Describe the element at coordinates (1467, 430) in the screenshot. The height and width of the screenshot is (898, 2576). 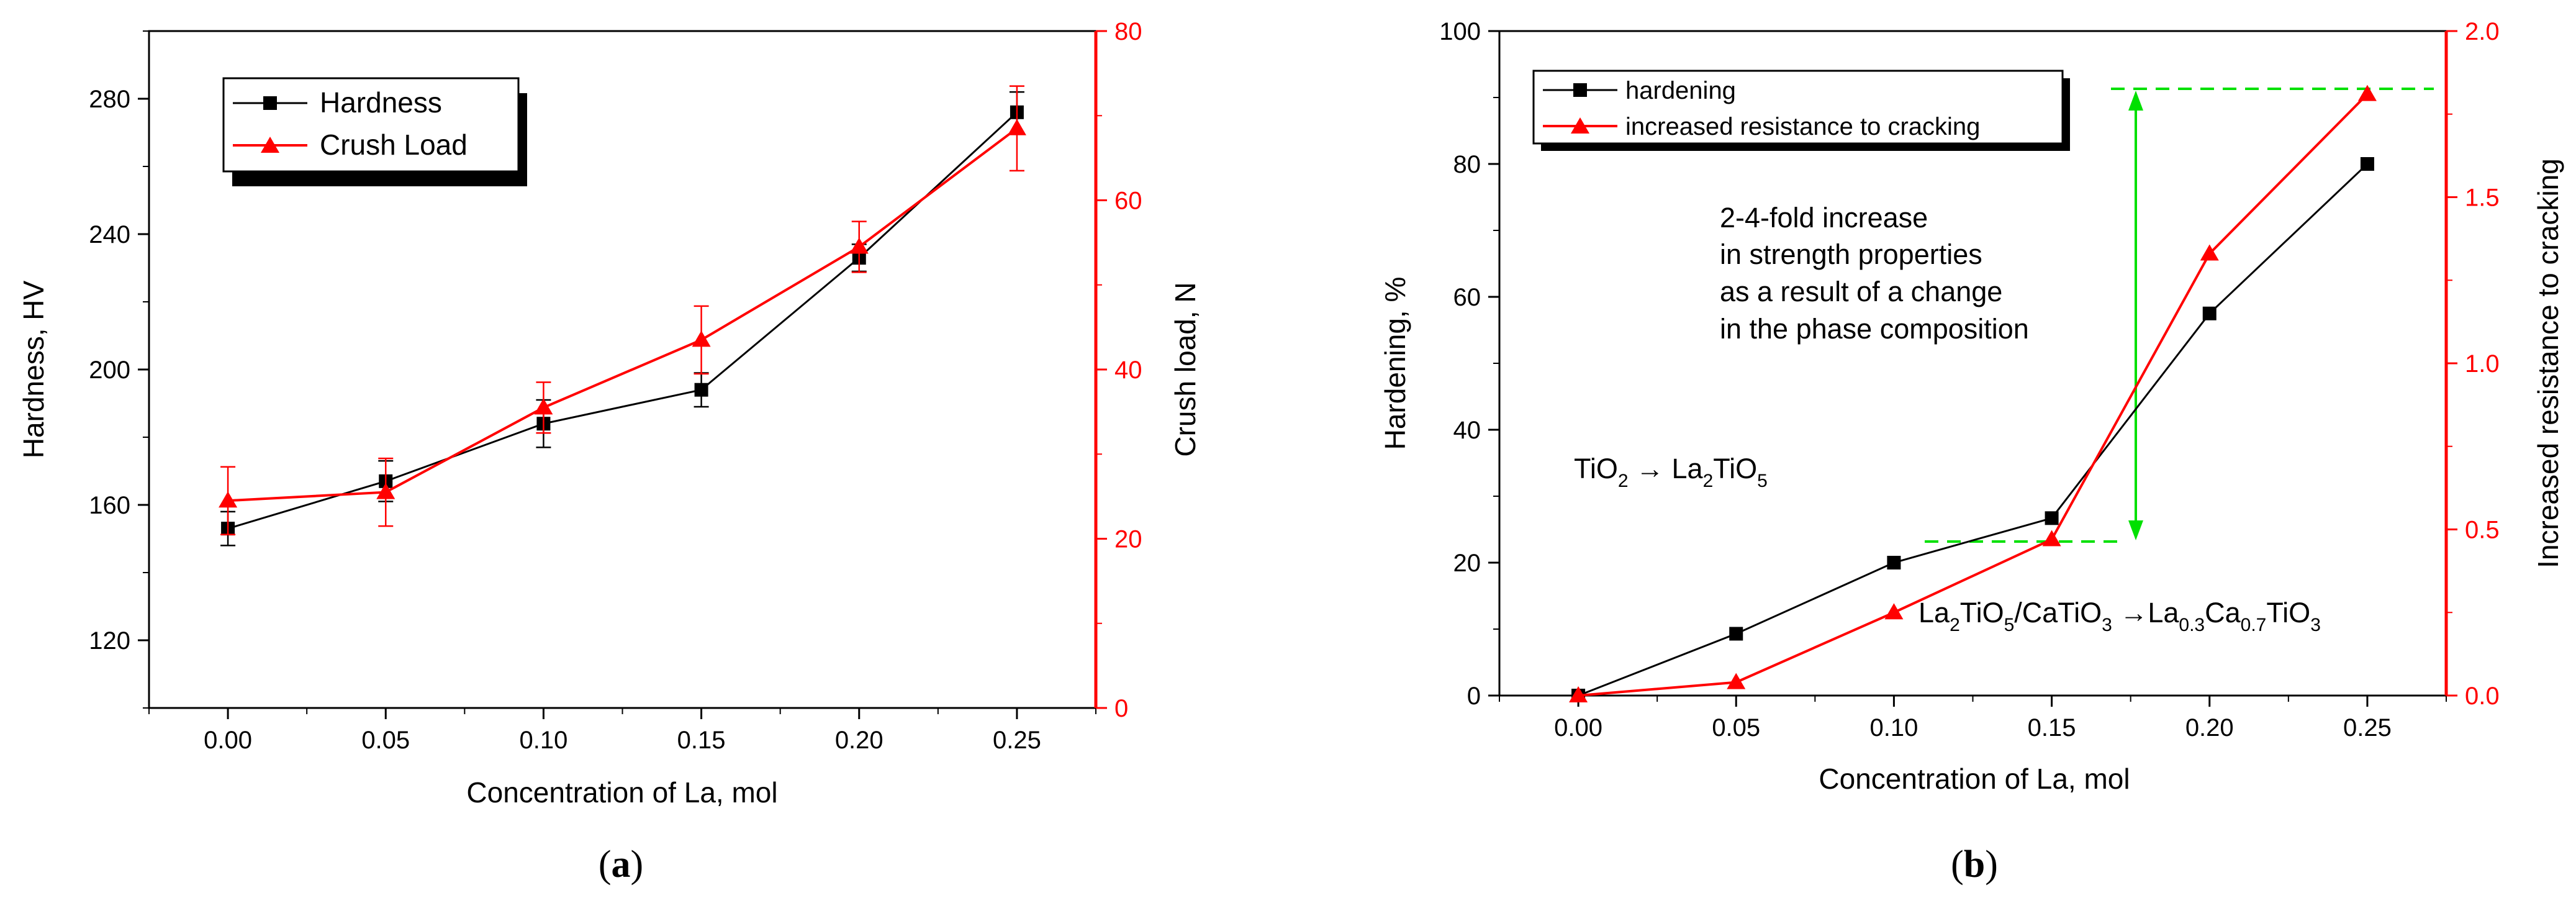
I see `y-tick-label: 40` at that location.